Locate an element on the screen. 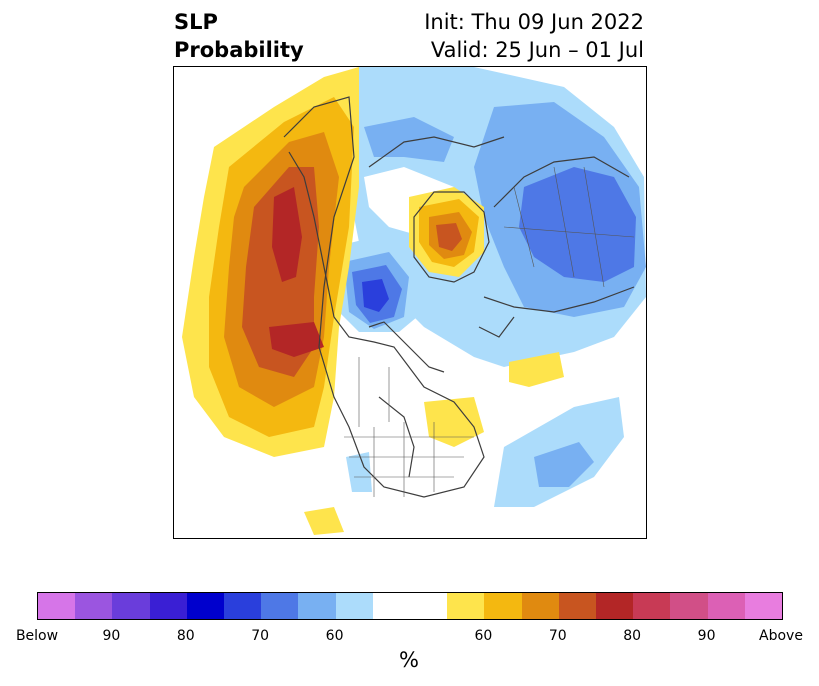 The height and width of the screenshot is (686, 819). above-60-region-baja is located at coordinates (324, 521).